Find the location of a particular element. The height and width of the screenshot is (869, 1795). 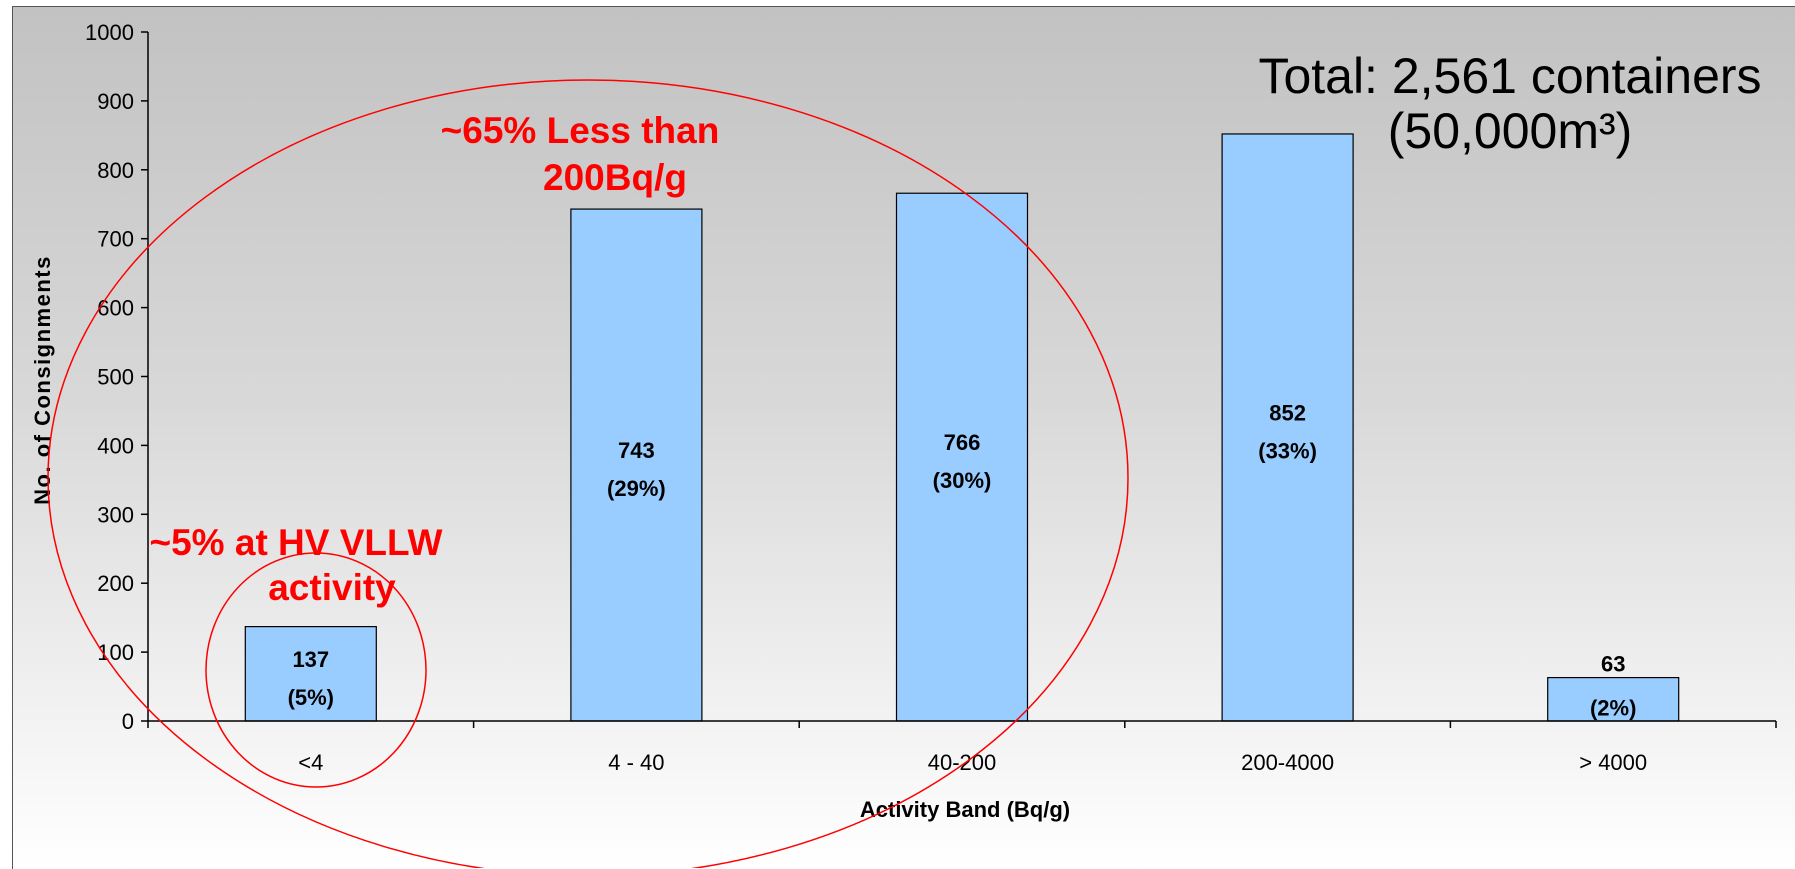

large-group-annotation-line1: ~65% Less than is located at coordinates (580, 130).